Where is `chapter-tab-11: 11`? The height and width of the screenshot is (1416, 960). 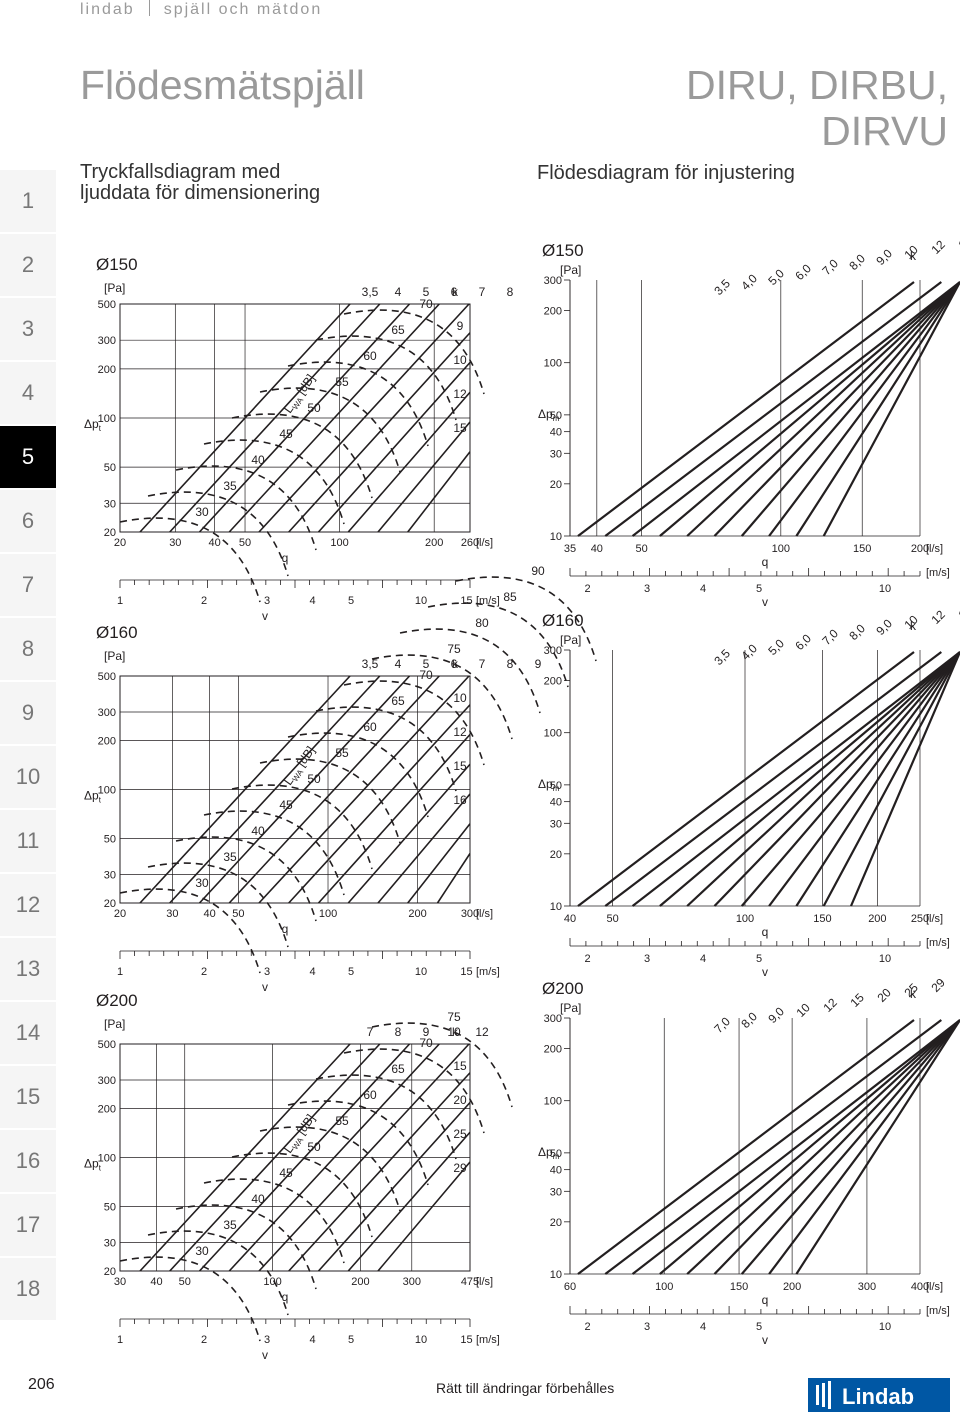
chapter-tab-11: 11 is located at coordinates (28, 842).